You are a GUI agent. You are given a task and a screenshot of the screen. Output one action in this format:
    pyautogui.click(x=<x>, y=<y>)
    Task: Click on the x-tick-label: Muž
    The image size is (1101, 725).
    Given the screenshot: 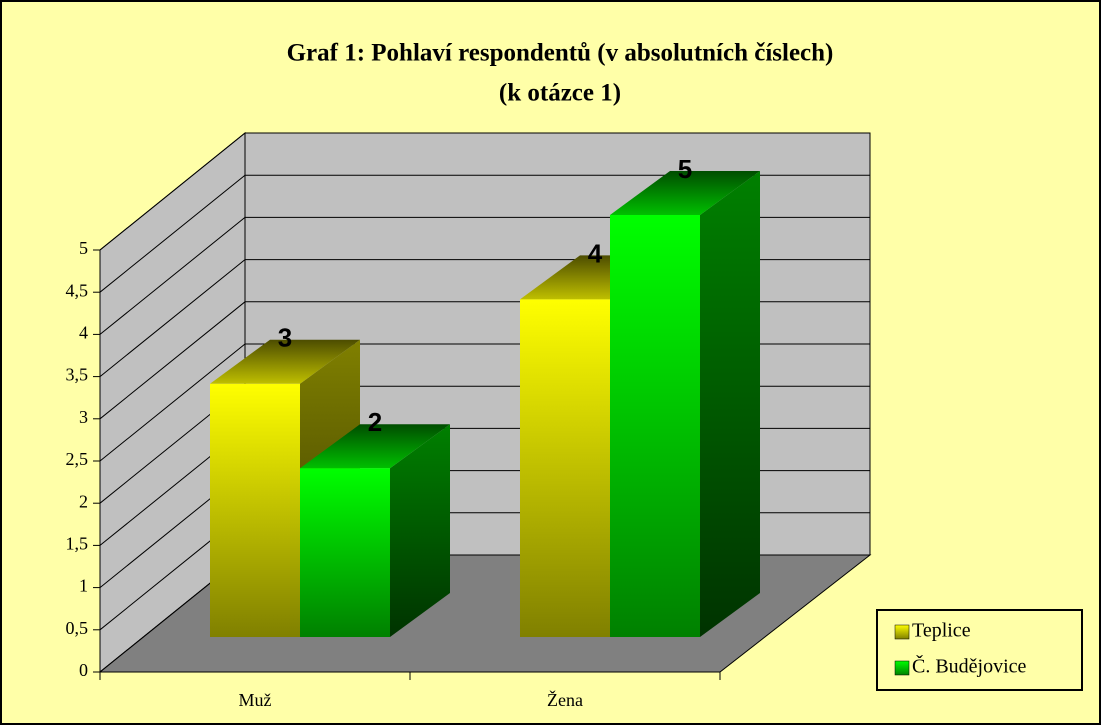 What is the action you would take?
    pyautogui.click(x=255, y=700)
    